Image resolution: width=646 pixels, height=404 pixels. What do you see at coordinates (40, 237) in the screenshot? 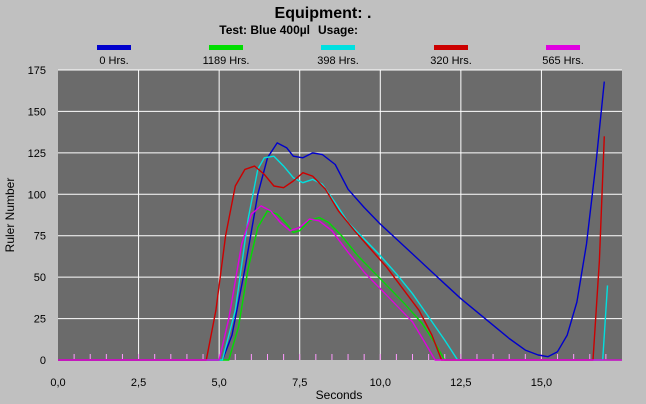
I see `y-tick-label-3: 75` at bounding box center [40, 237].